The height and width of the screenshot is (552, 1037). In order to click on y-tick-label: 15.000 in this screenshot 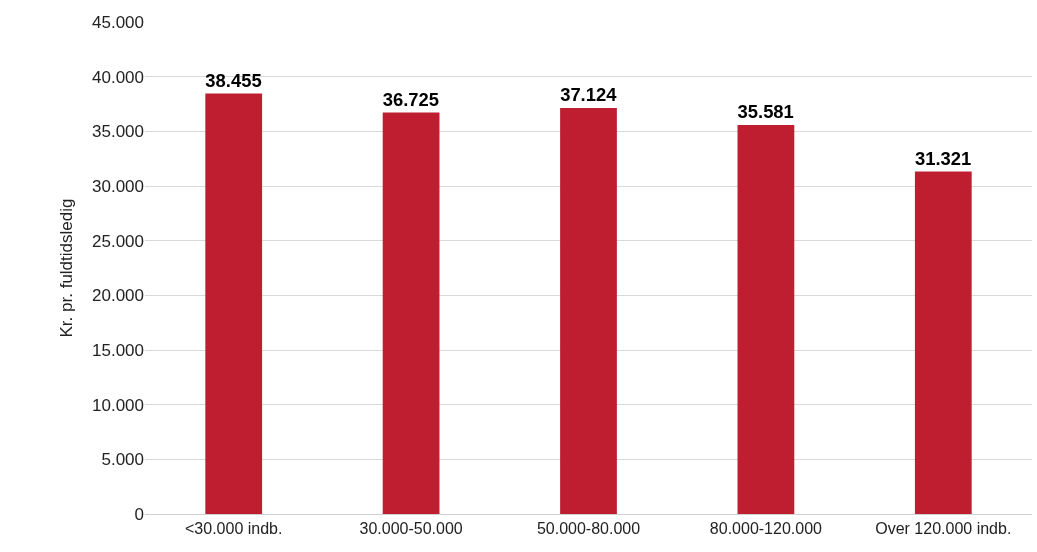, I will do `click(118, 350)`.